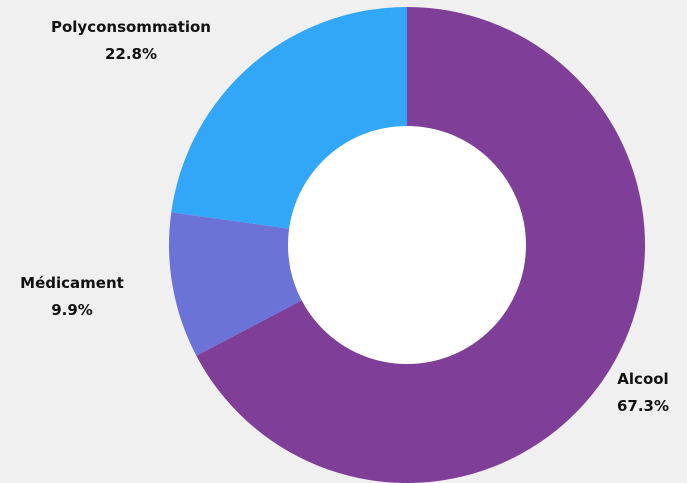  I want to click on slice-value-alcool: 67.3%, so click(643, 406).